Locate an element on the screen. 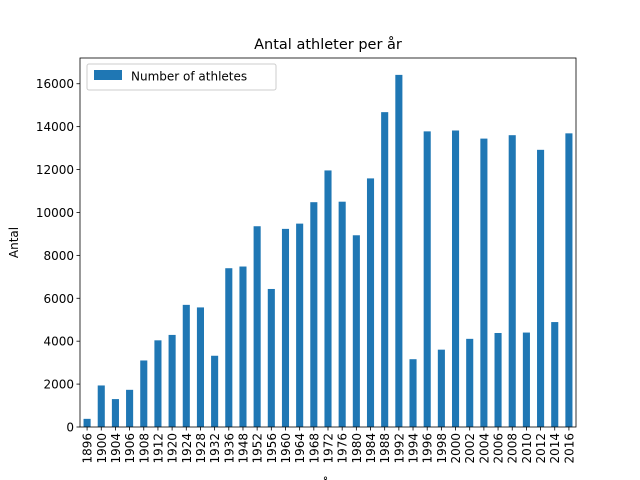  bar-1932 is located at coordinates (215, 391).